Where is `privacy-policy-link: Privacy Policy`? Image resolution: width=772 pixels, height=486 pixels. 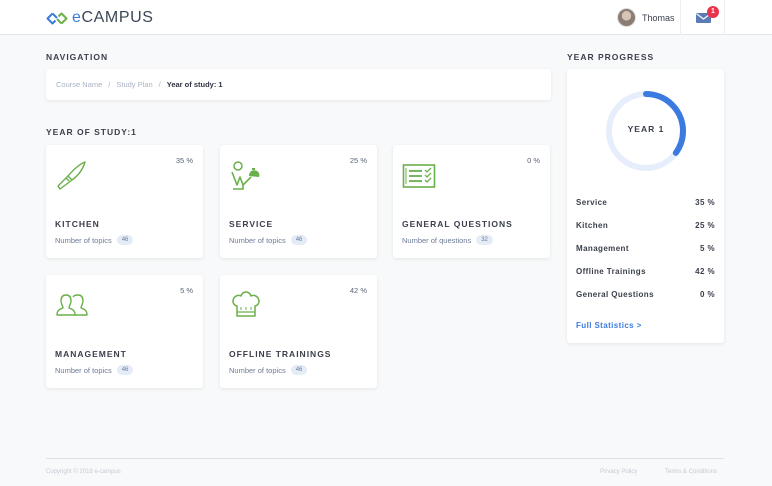
privacy-policy-link: Privacy Policy is located at coordinates (619, 472).